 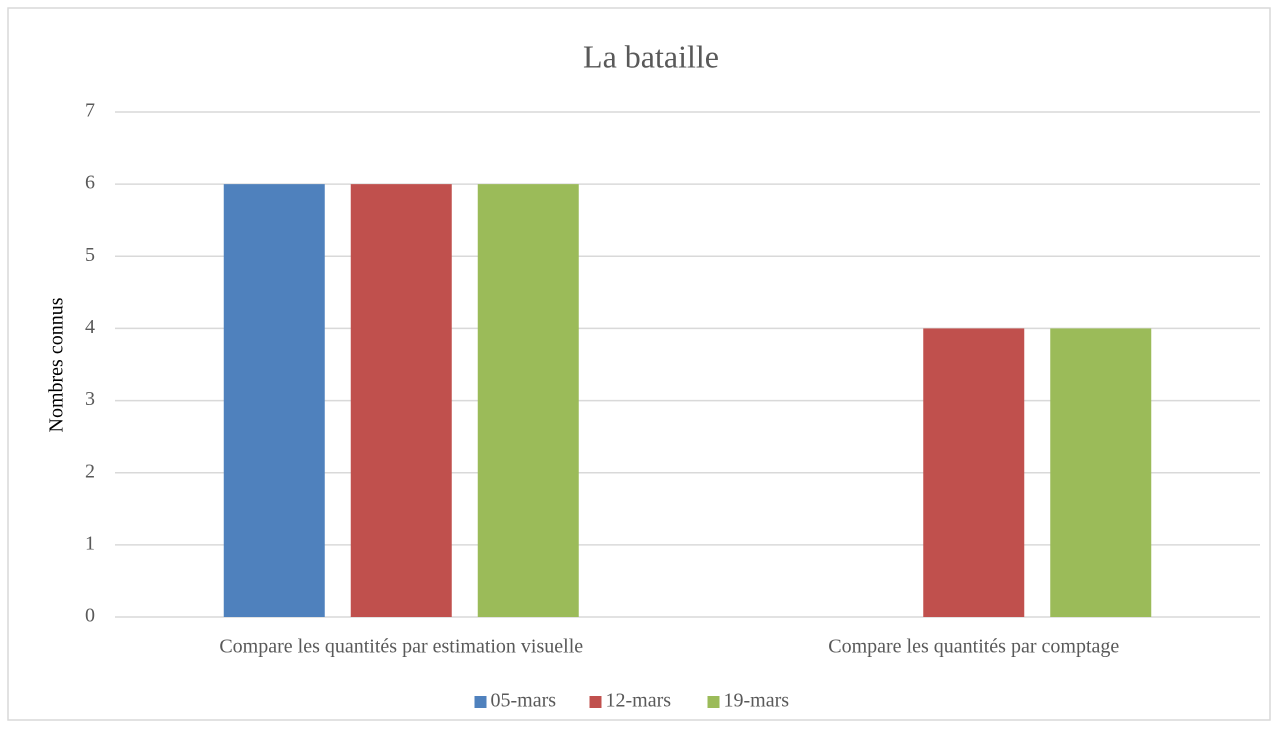 I want to click on x-tick-label: Compare les quantités par comptage, so click(x=973, y=647).